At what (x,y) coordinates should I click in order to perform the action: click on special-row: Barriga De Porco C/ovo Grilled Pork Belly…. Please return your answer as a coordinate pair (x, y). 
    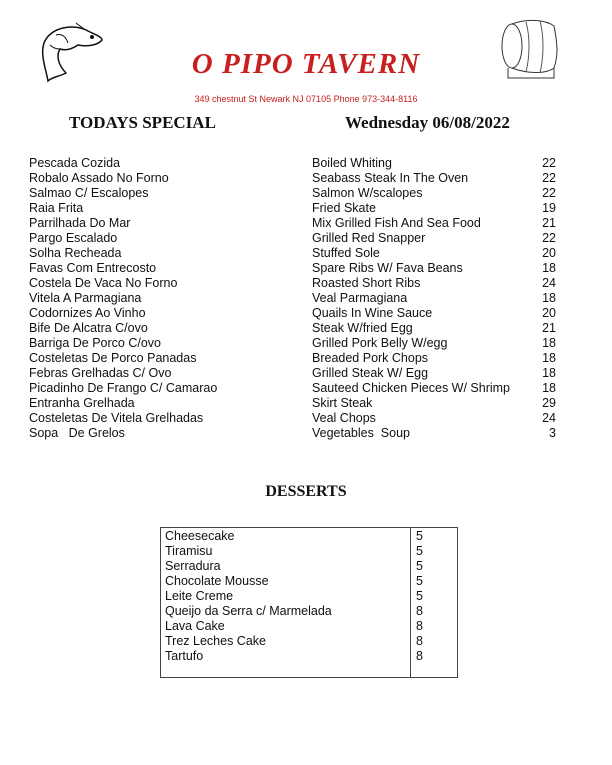
    Looking at the image, I should click on (306, 343).